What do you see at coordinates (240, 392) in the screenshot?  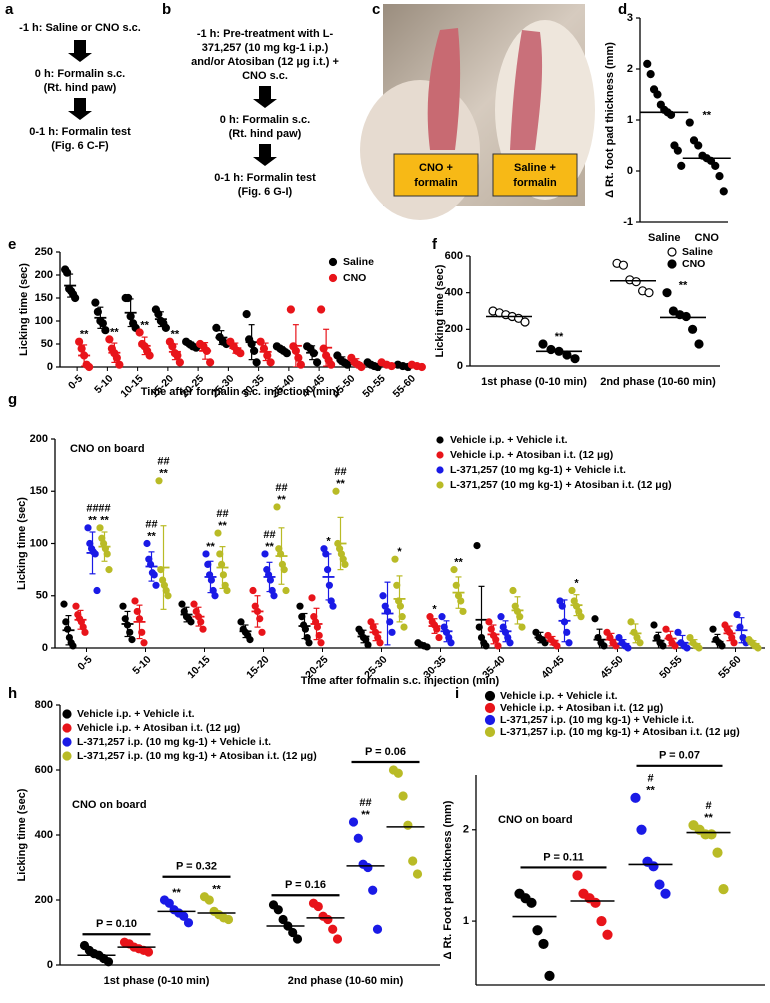 I see `x-axis-label: Time after formalin s.c. injection (min)` at bounding box center [240, 392].